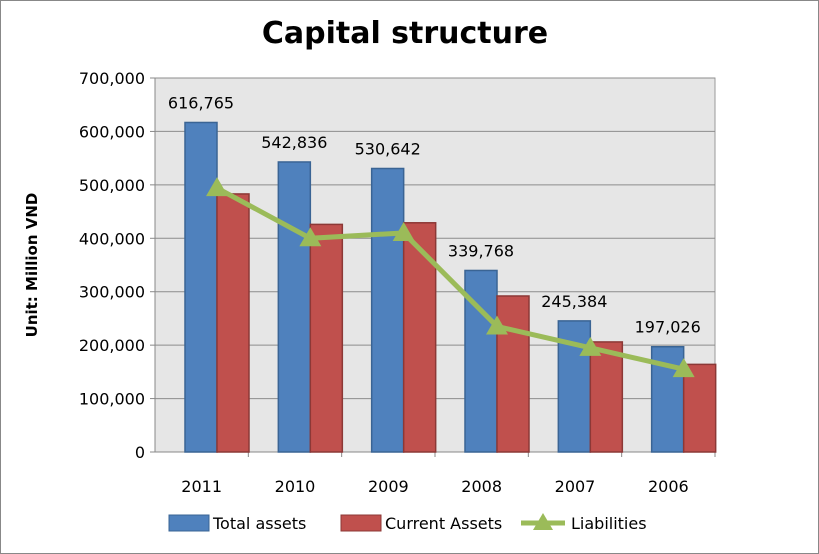 The image size is (819, 554). Describe the element at coordinates (543, 521) in the screenshot. I see `legend-triangle-icon` at that location.